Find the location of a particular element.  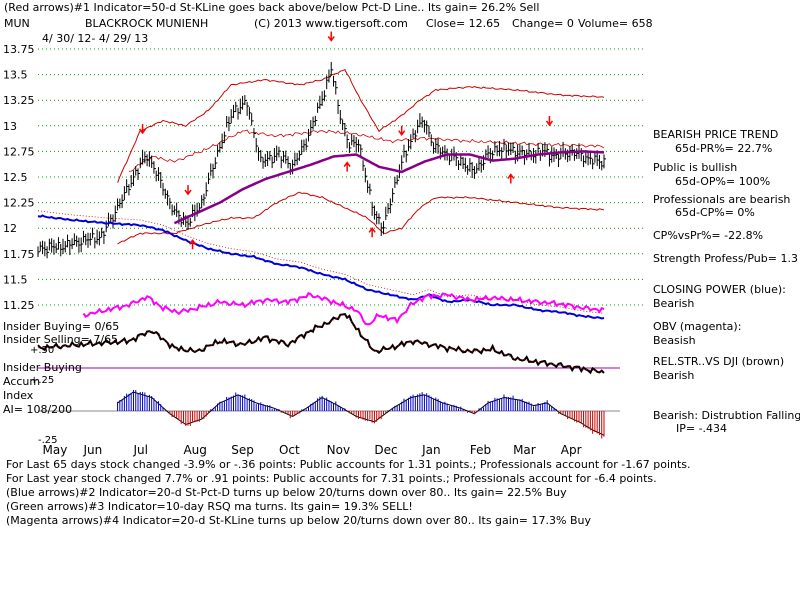

x-tick-label: Mar is located at coordinates (524, 450).